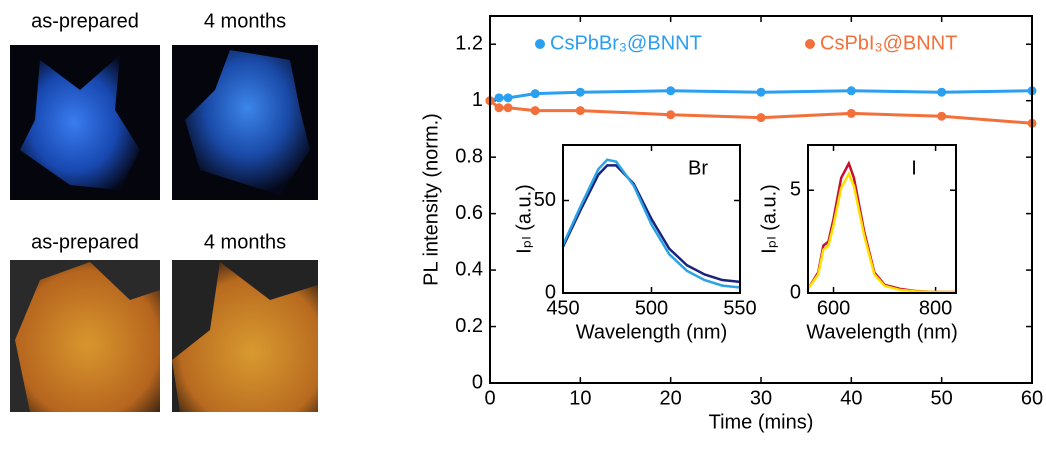 The height and width of the screenshot is (450, 1046). I want to click on y-tick-label: 0.8, so click(469, 156).